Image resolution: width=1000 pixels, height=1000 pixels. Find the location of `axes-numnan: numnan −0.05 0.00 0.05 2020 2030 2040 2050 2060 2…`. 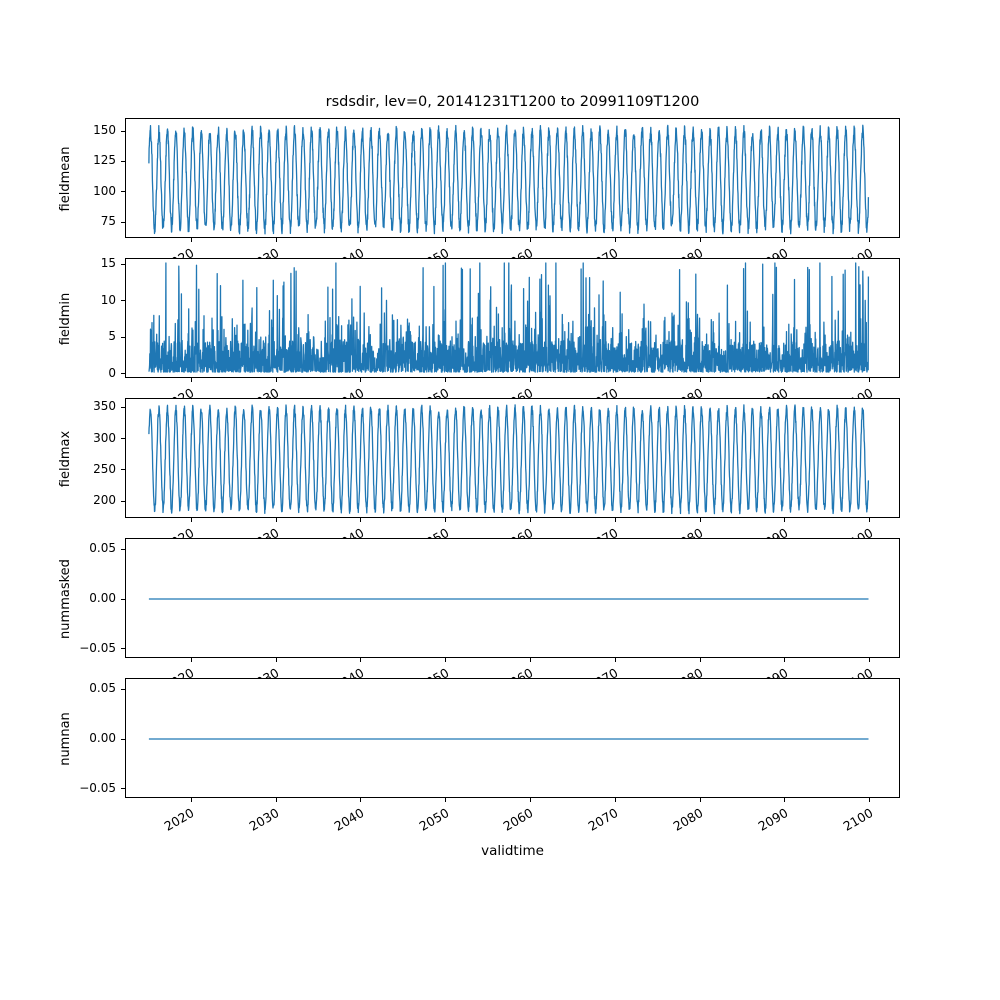

axes-numnan: numnan −0.05 0.00 0.05 2020 2030 2040 2050 2060 2… is located at coordinates (479, 756).